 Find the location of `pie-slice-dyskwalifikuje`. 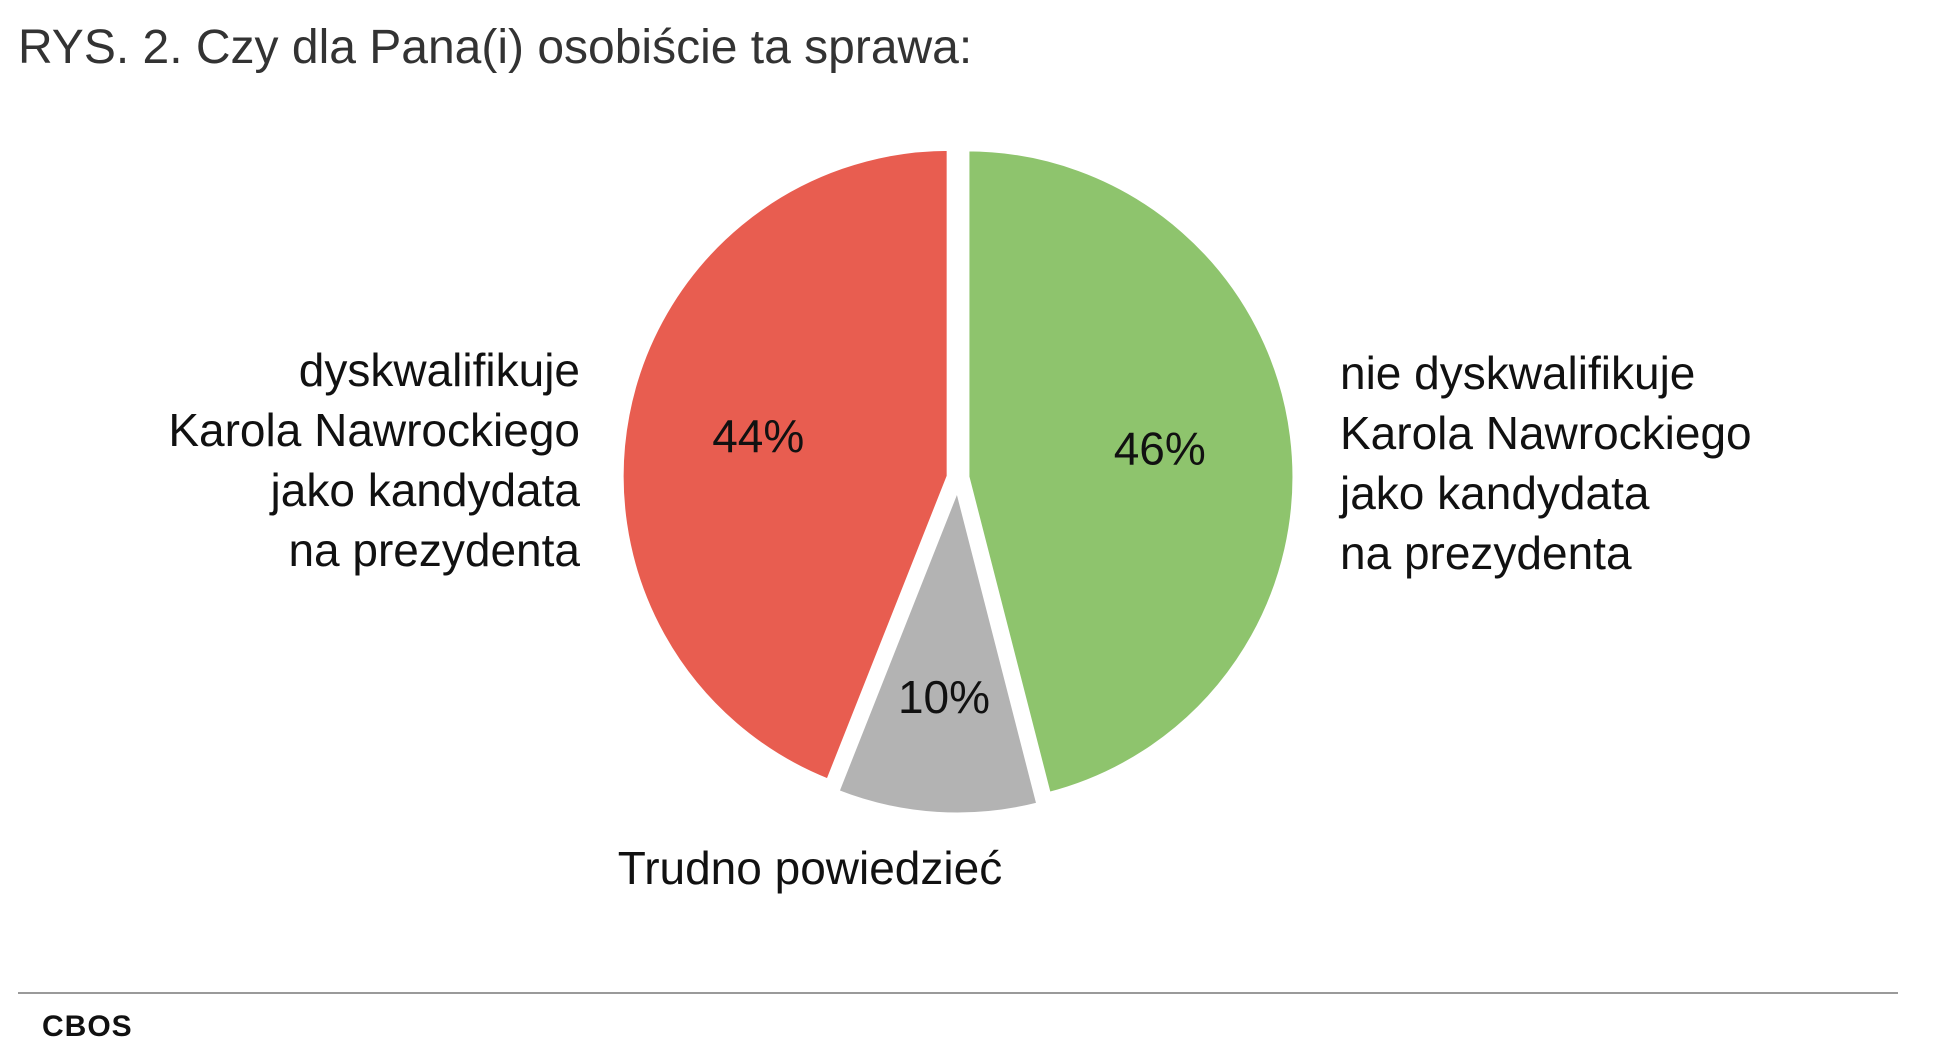

pie-slice-dyskwalifikuje is located at coordinates (785, 464).